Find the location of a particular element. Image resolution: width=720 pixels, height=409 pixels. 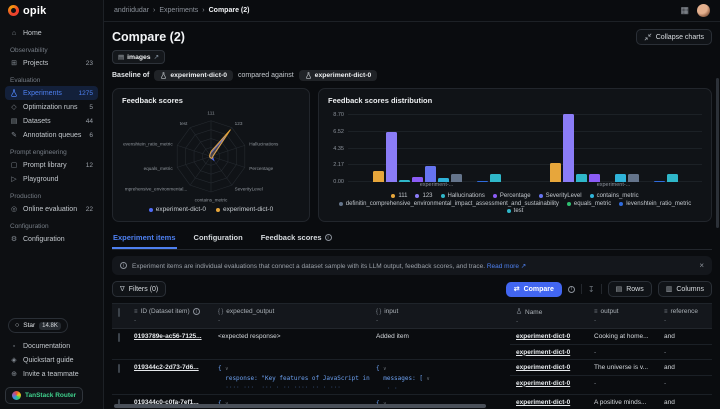

column-header-reference: ≡ reference - is located at coordinates (681, 316).